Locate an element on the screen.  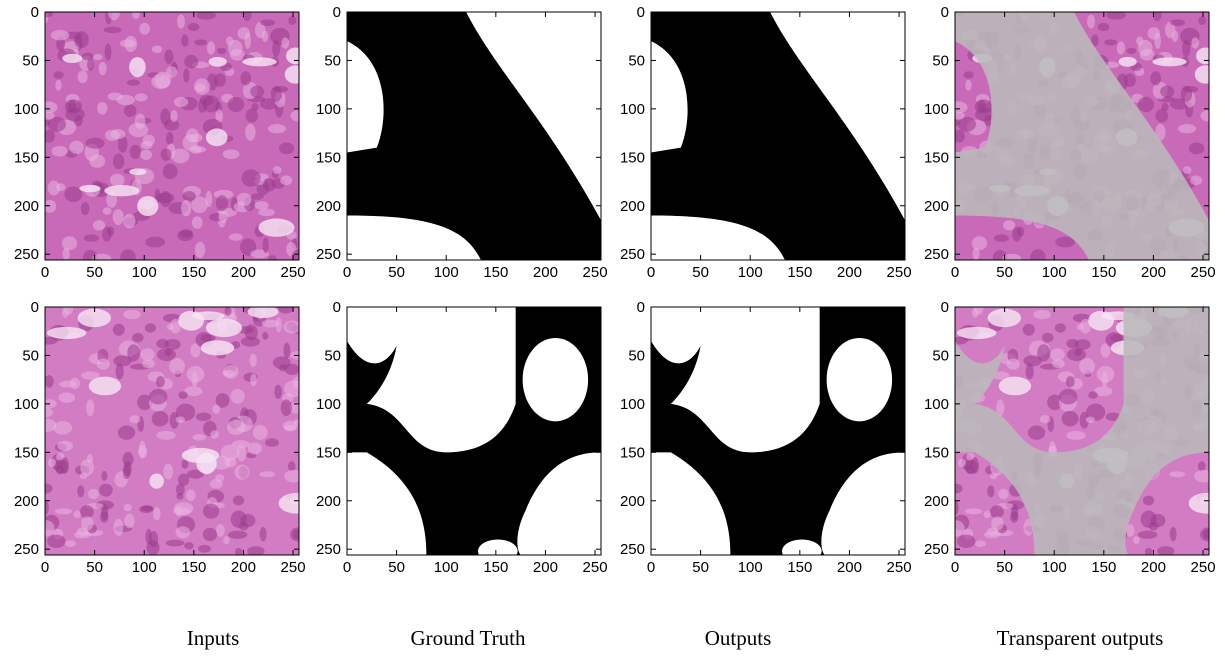
overlay is located at coordinates (1082, 136).